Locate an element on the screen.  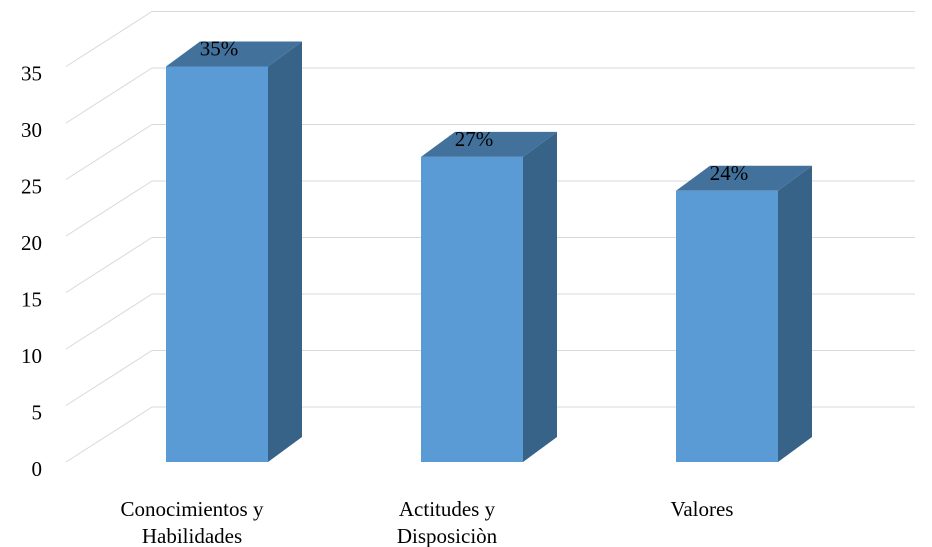
y-tick-label: 30 is located at coordinates (31, 130).